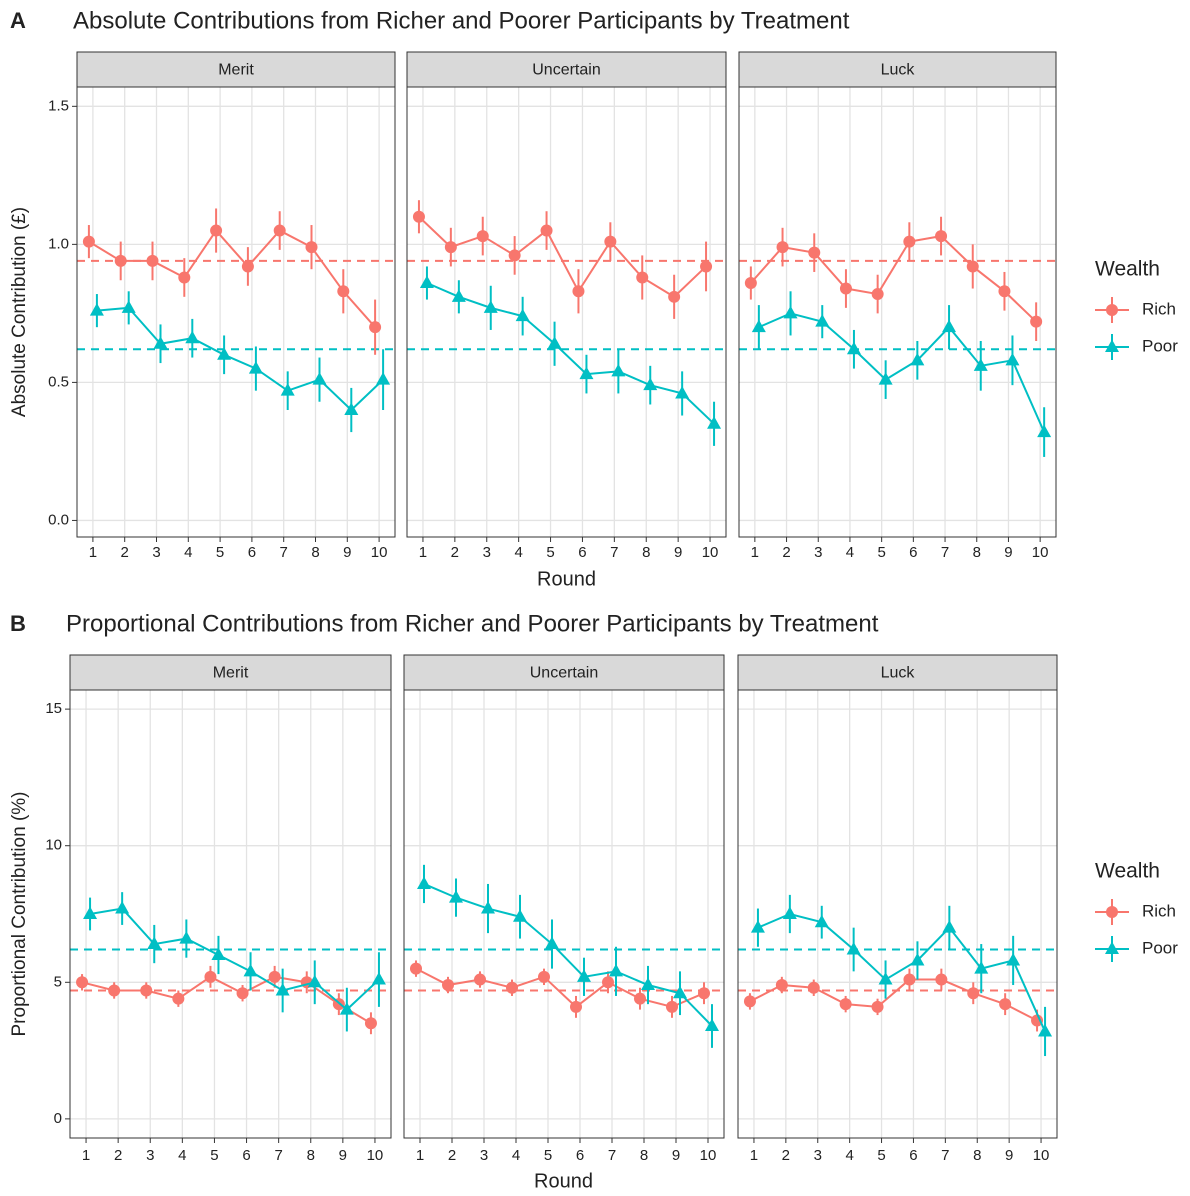 This screenshot has height=1196, width=1190. I want to click on legend-title: Wealth, so click(1127, 871).